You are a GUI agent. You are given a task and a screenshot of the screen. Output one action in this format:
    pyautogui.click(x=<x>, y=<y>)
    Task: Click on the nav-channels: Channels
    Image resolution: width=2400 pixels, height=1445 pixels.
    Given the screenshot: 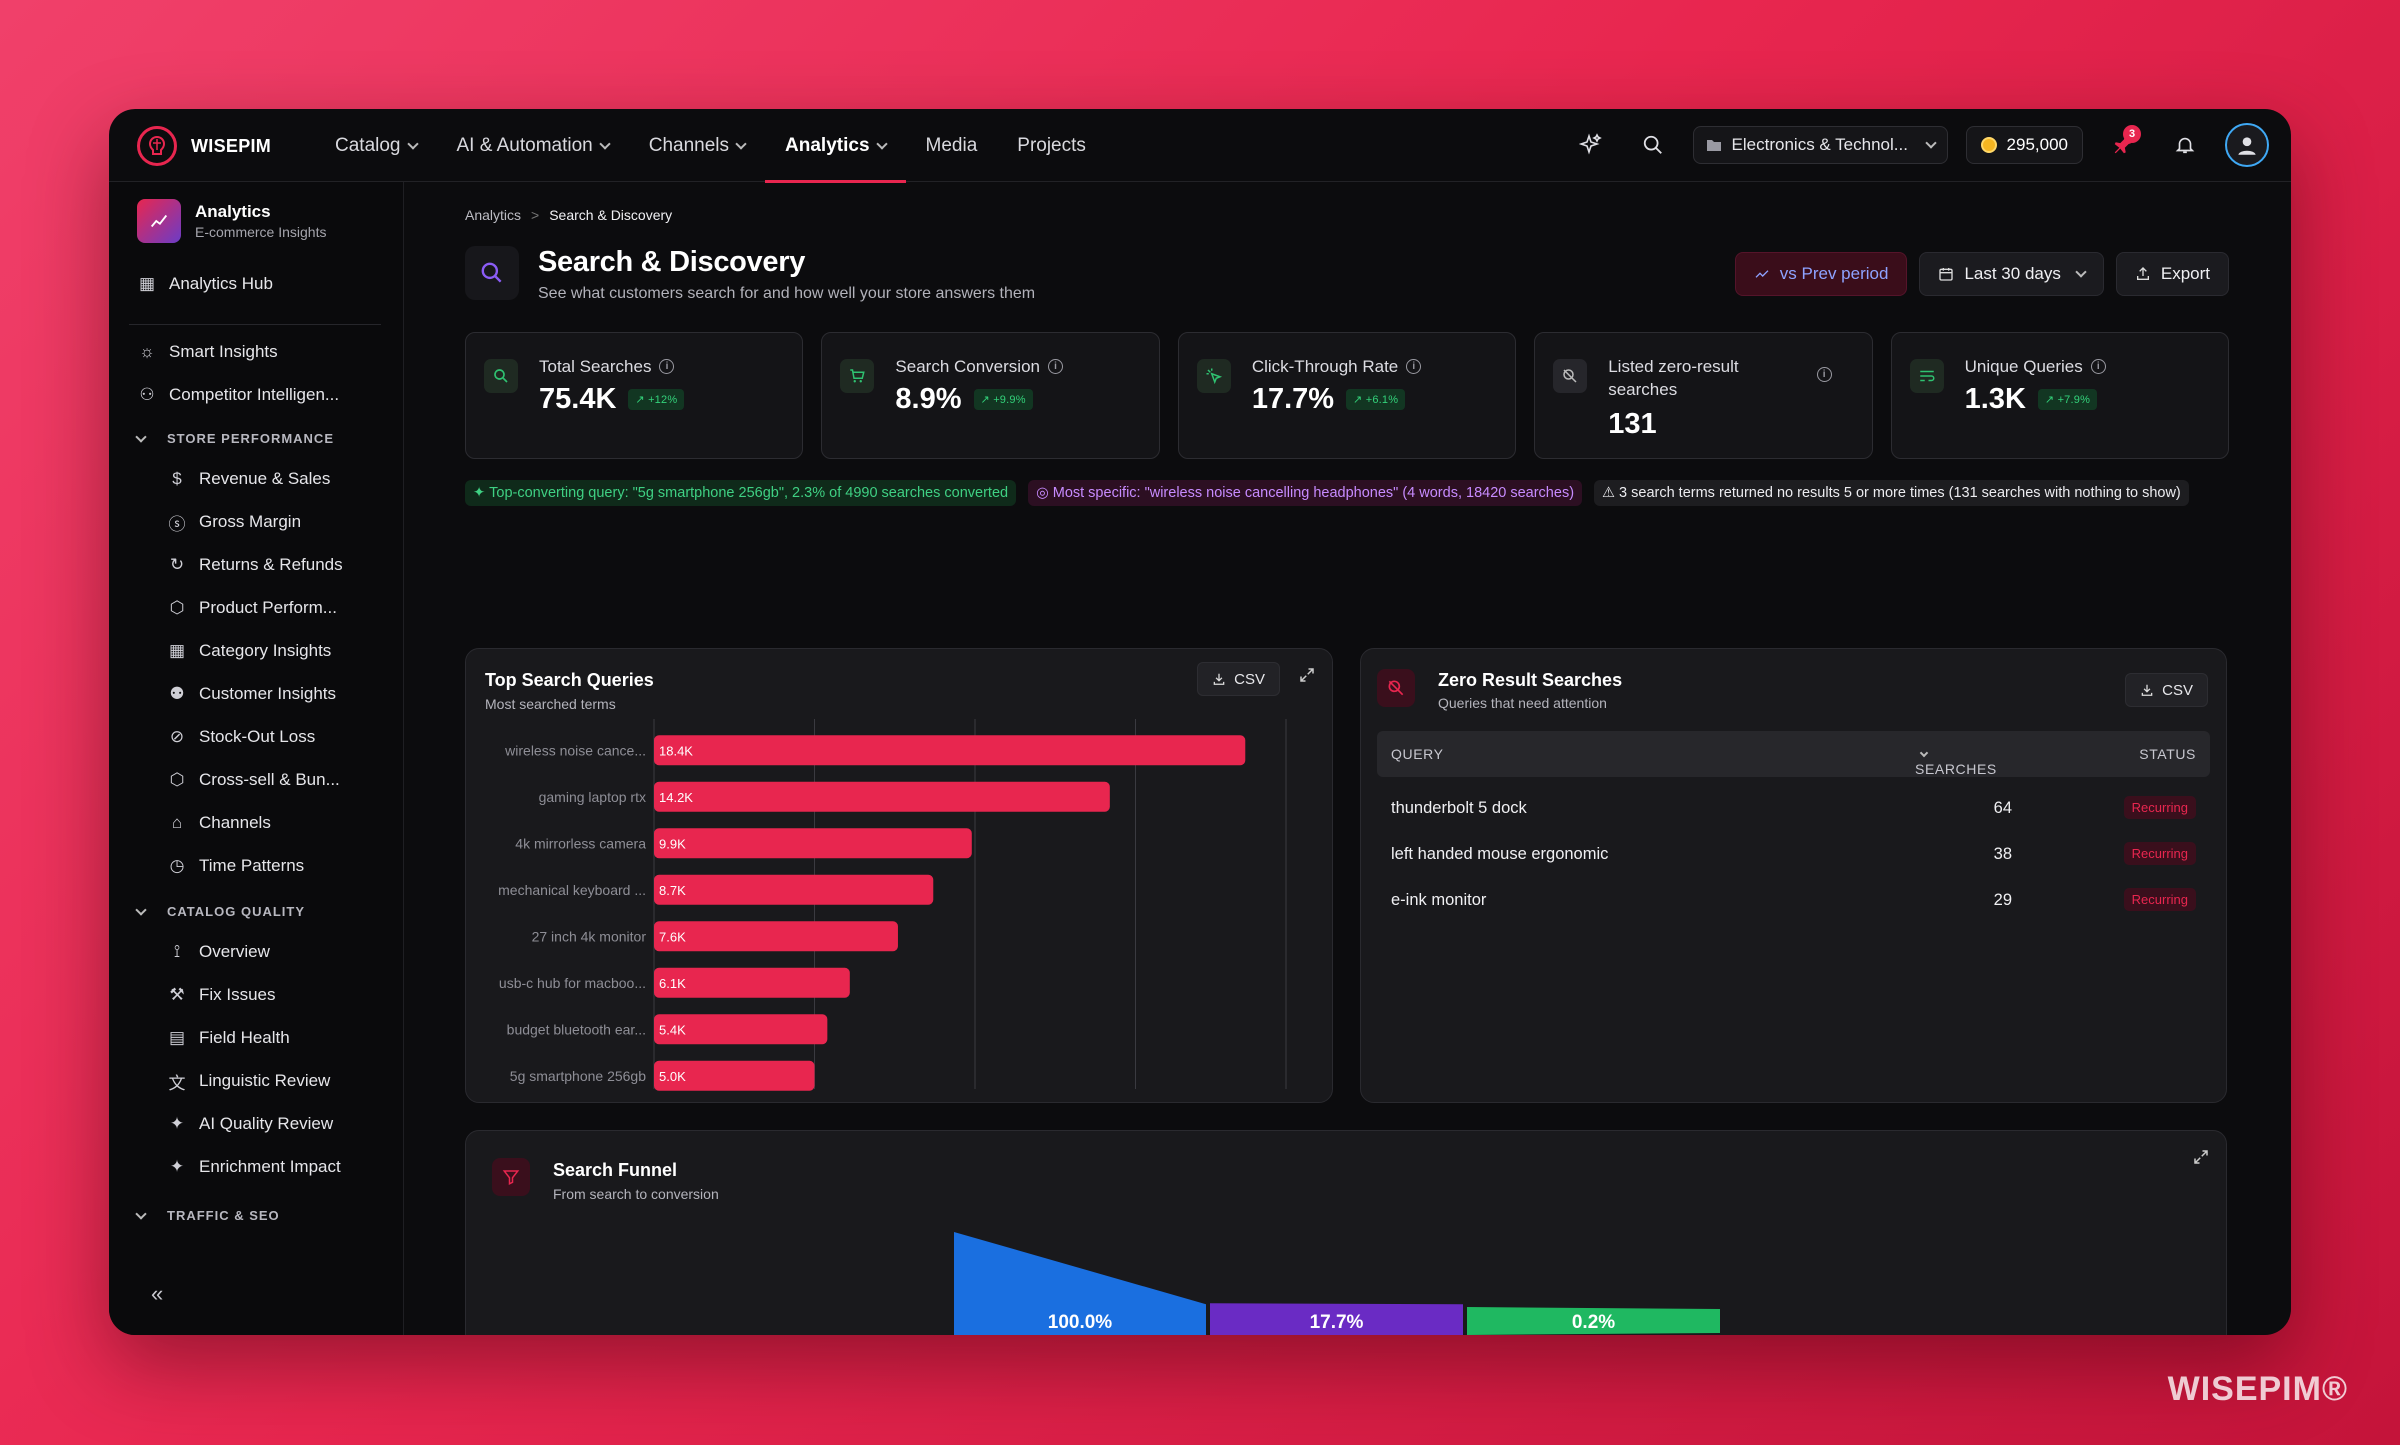 What is the action you would take?
    pyautogui.click(x=697, y=145)
    